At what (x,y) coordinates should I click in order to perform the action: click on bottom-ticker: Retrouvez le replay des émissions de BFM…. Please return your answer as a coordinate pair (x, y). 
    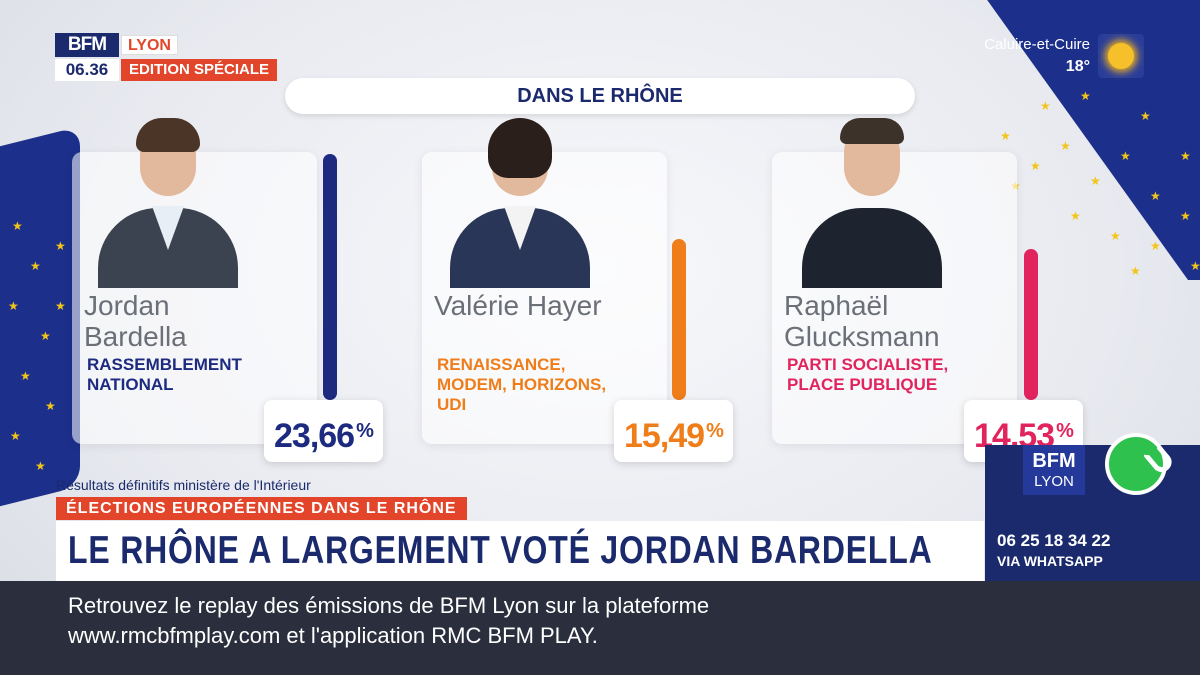
    Looking at the image, I should click on (600, 628).